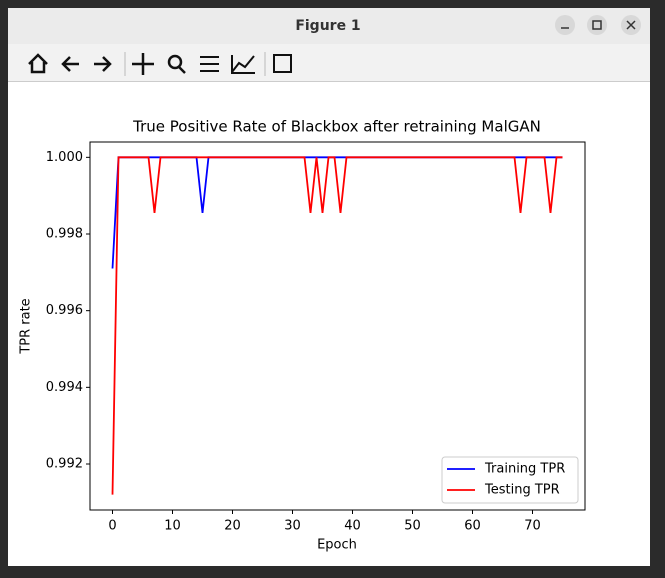 The width and height of the screenshot is (665, 578). I want to click on window-buttons, so click(598, 25).